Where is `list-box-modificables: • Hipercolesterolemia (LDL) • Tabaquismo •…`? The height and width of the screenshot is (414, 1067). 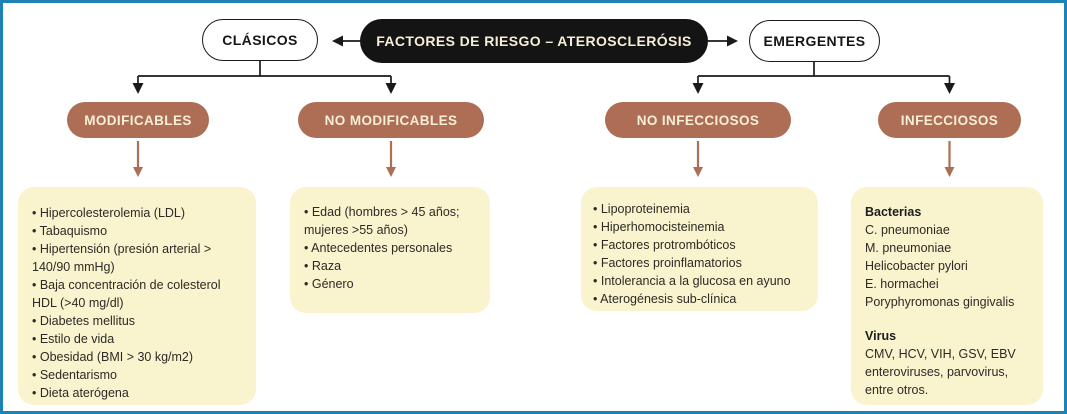
list-box-modificables: • Hipercolesterolemia (LDL) • Tabaquismo •… is located at coordinates (137, 296).